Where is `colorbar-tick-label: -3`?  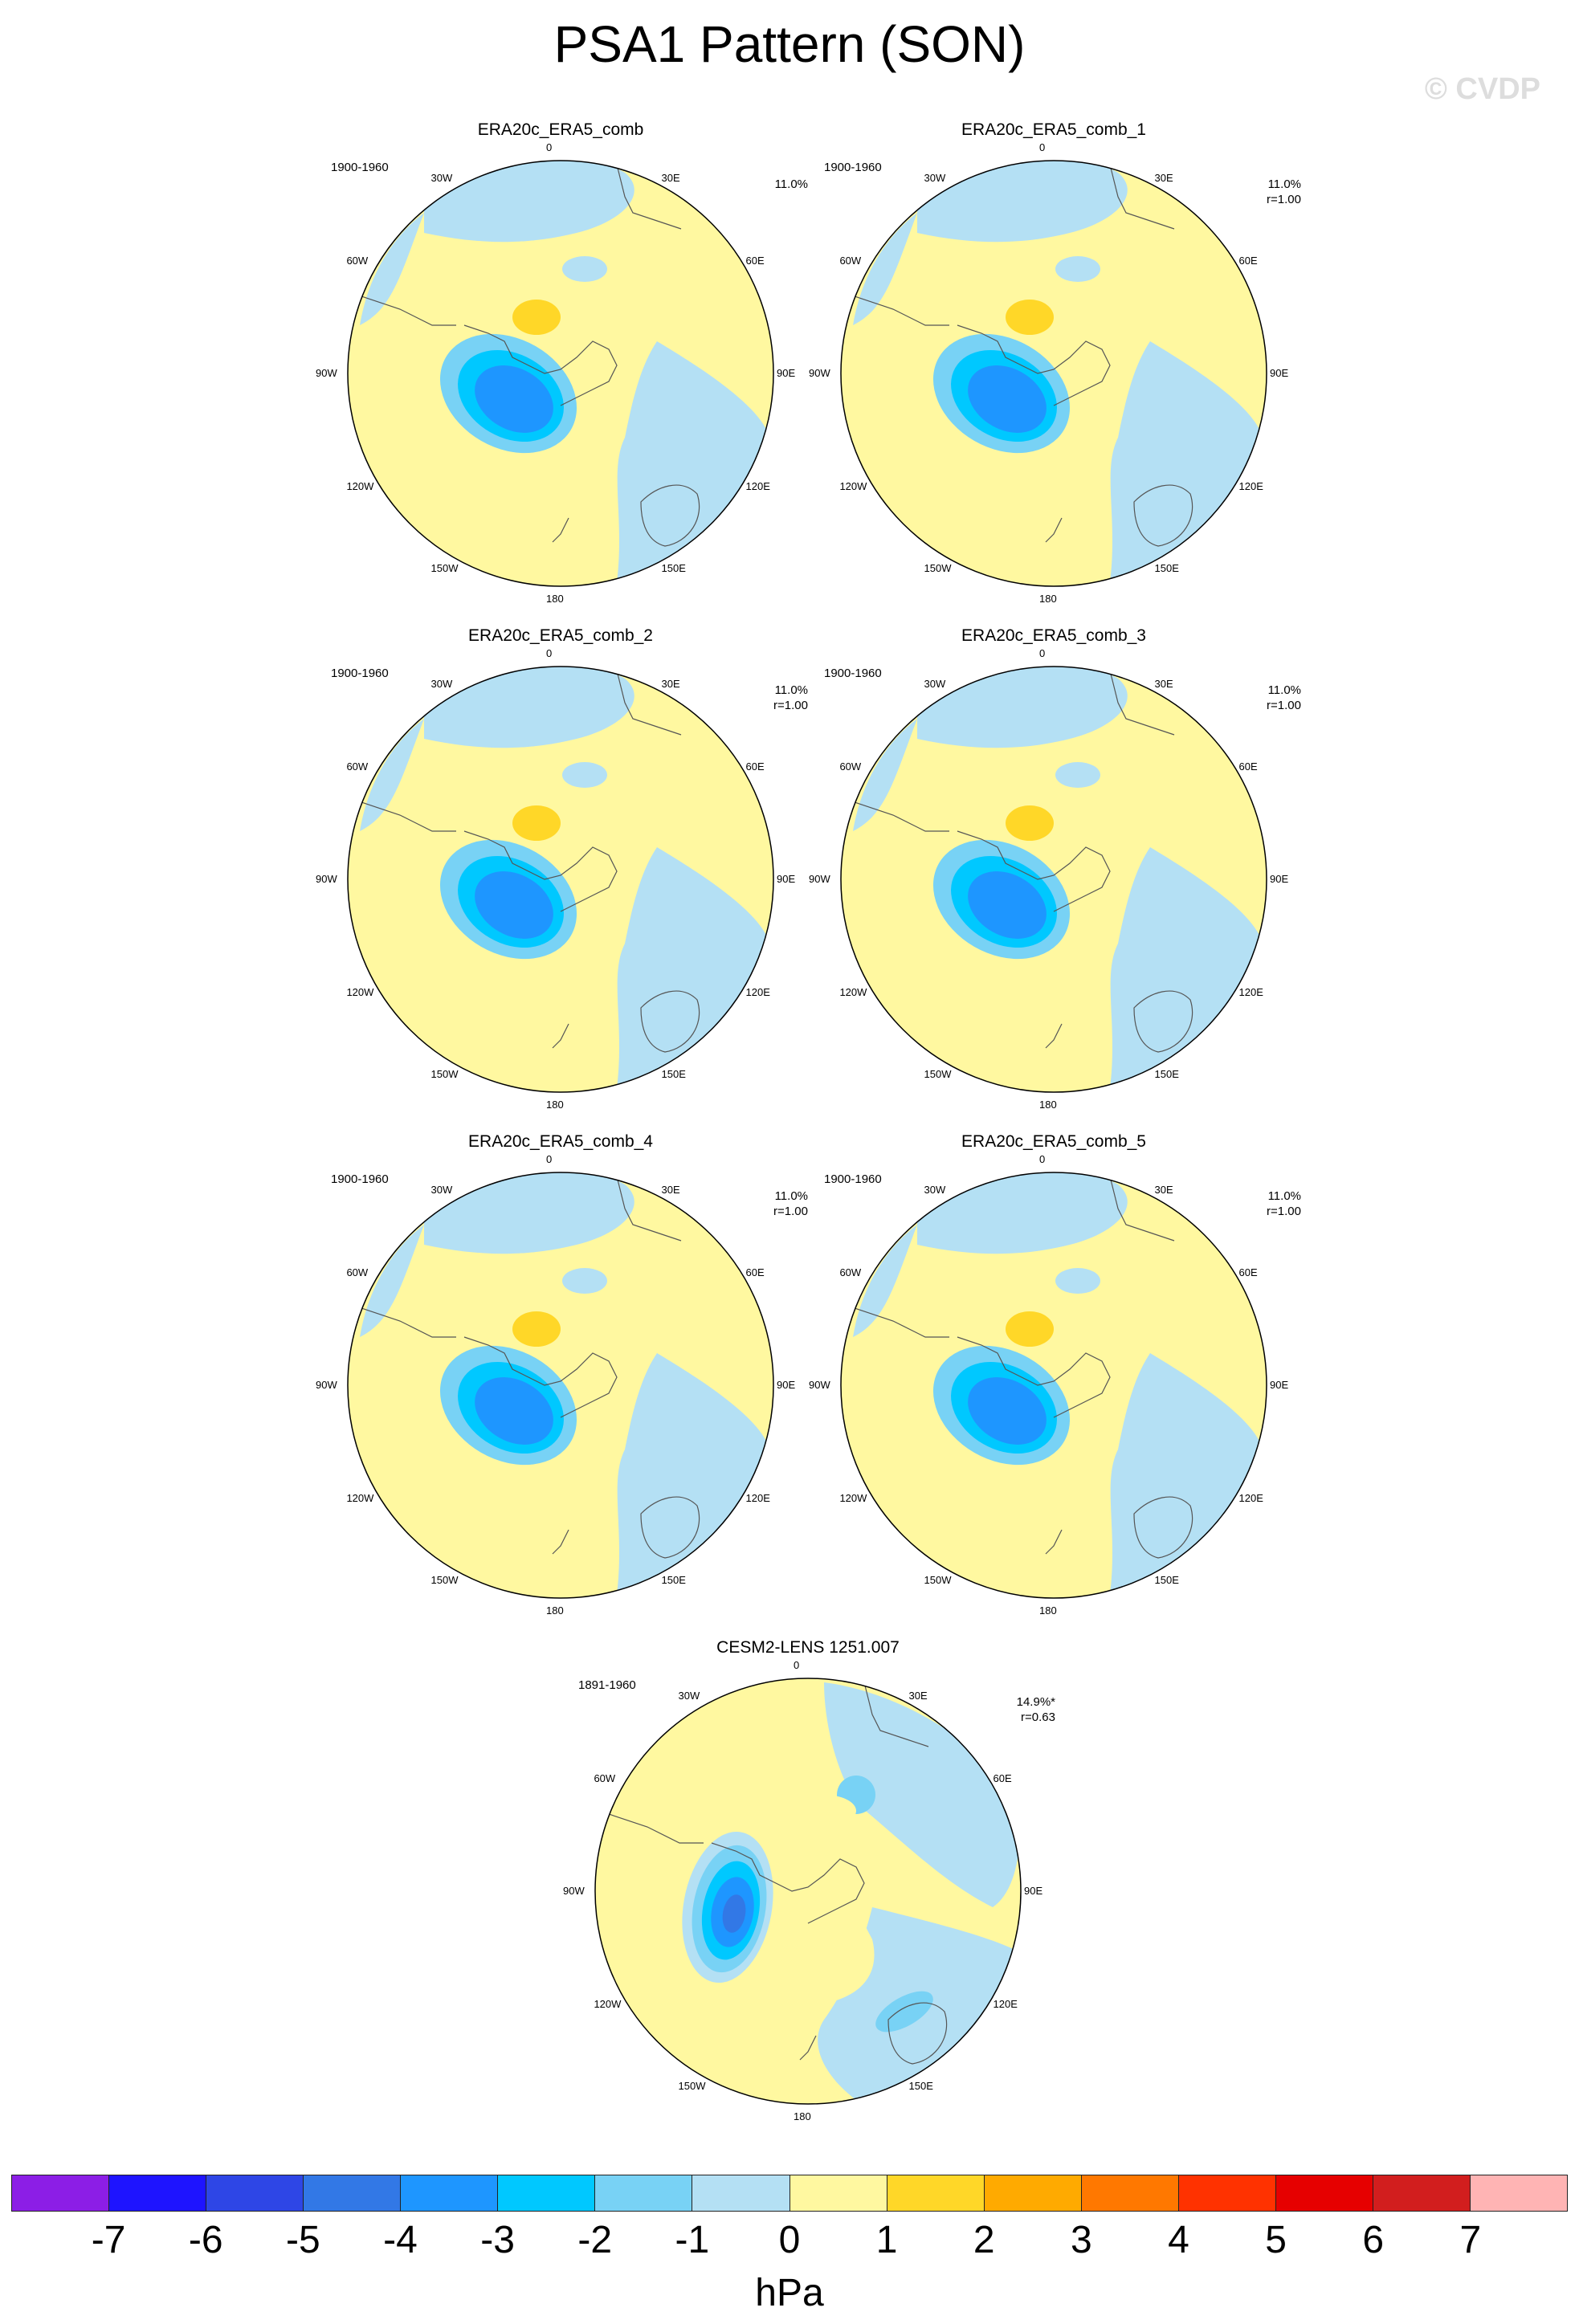
colorbar-tick-label: -3 is located at coordinates (497, 2240).